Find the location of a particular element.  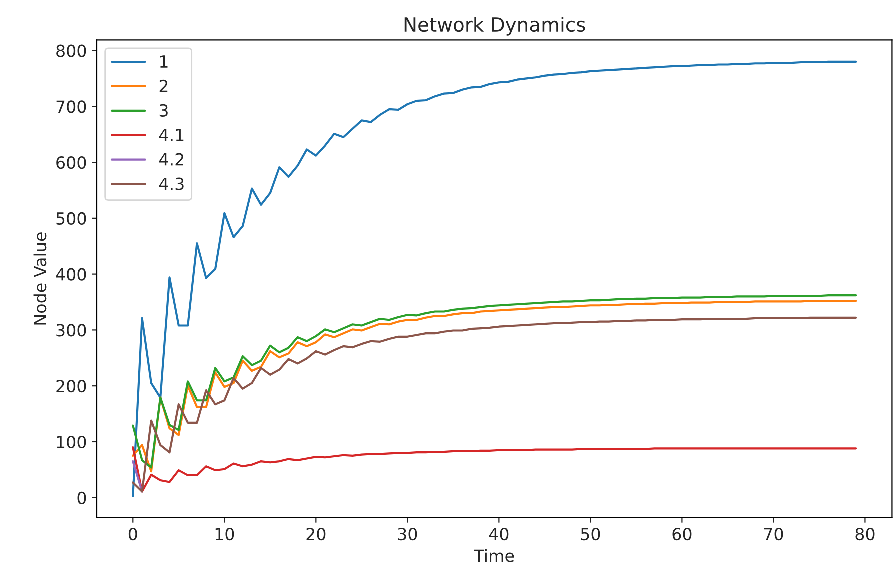

x-tick-label: 50 is located at coordinates (590, 534).